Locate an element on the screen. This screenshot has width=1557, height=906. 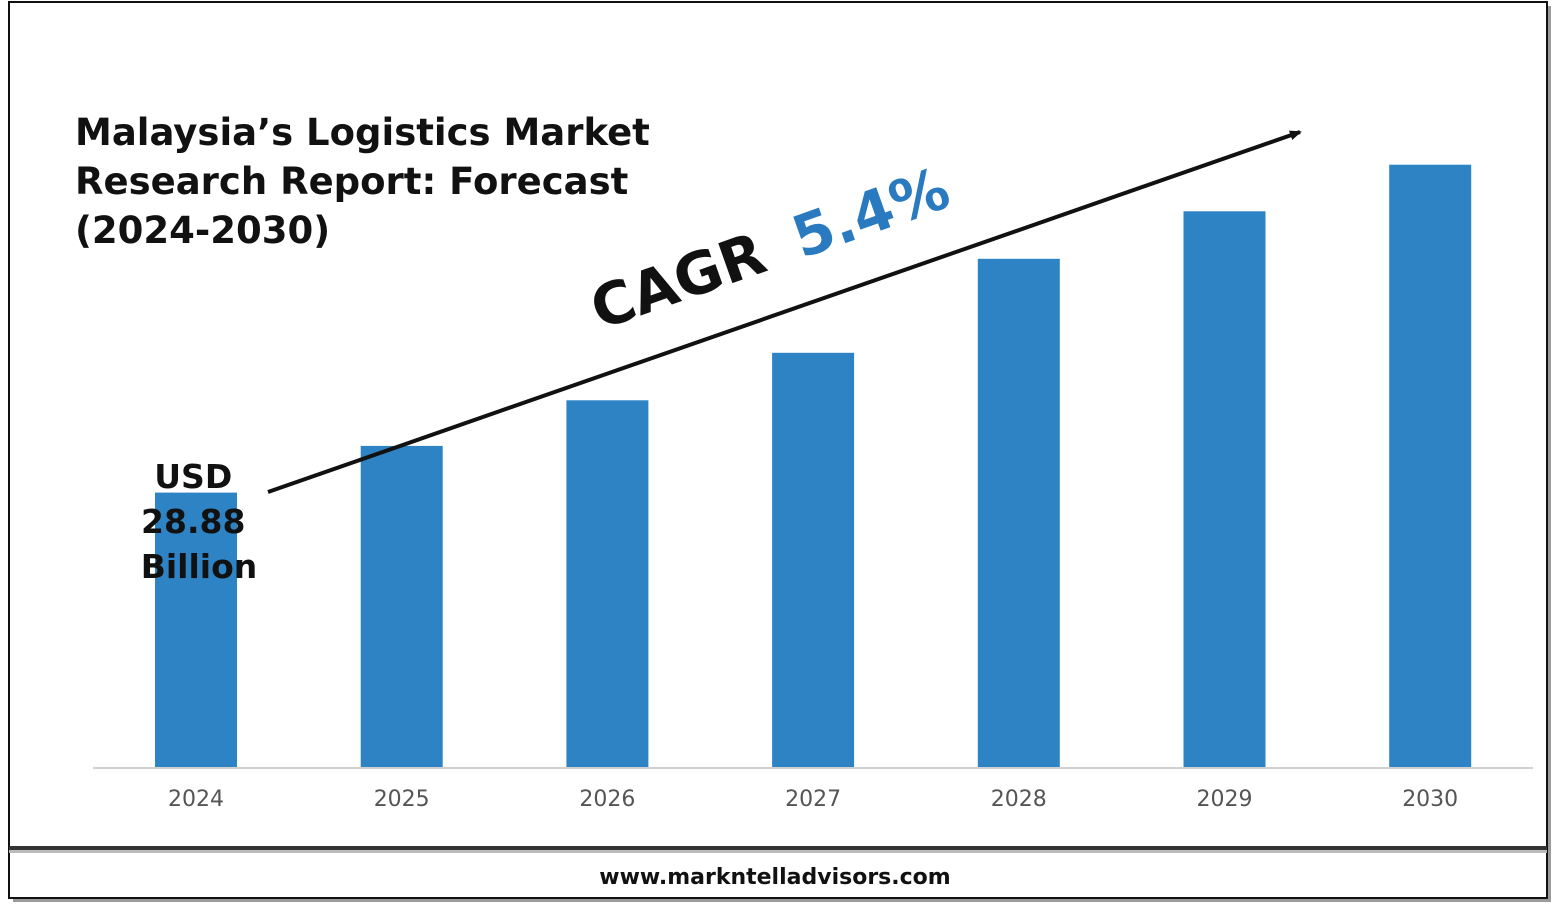
x-tick-2025: 2025 is located at coordinates (402, 799).